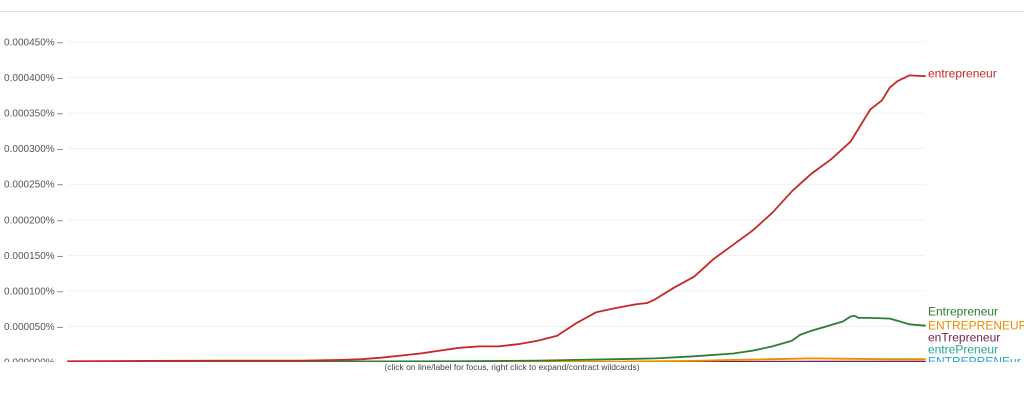 This screenshot has height=410, width=1024. I want to click on y-tick-label: 0.000250% –, so click(33, 185).